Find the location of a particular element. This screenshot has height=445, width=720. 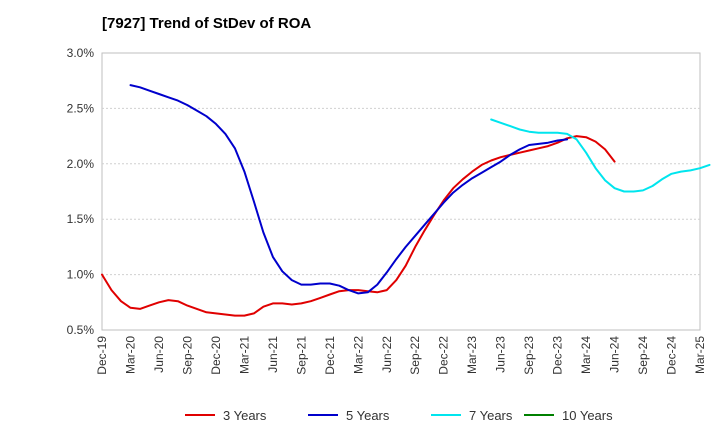

legend-label: 10 Years is located at coordinates (587, 415).